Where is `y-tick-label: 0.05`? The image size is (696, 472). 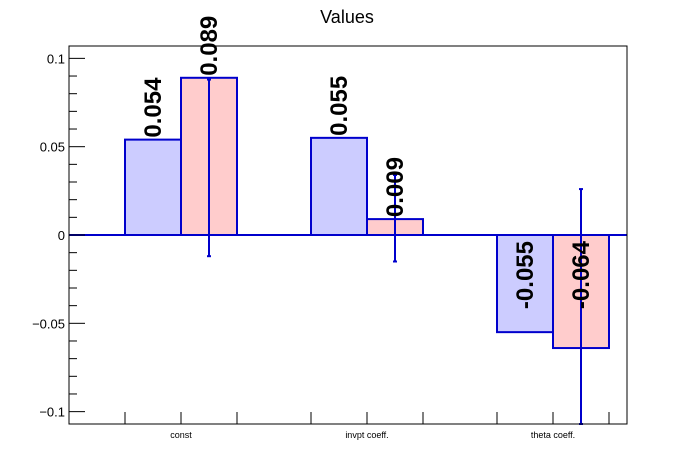
y-tick-label: 0.05 is located at coordinates (52, 147).